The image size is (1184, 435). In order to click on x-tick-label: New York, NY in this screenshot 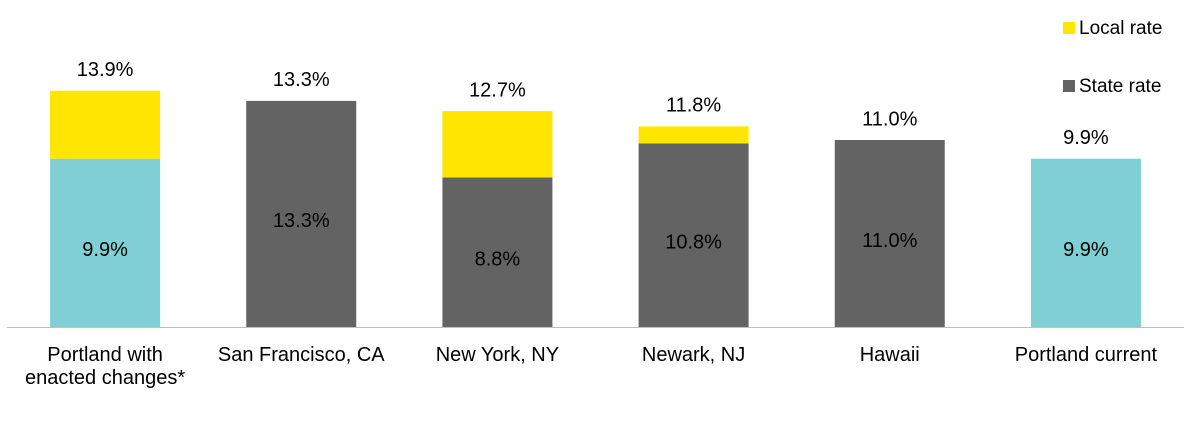, I will do `click(497, 355)`.